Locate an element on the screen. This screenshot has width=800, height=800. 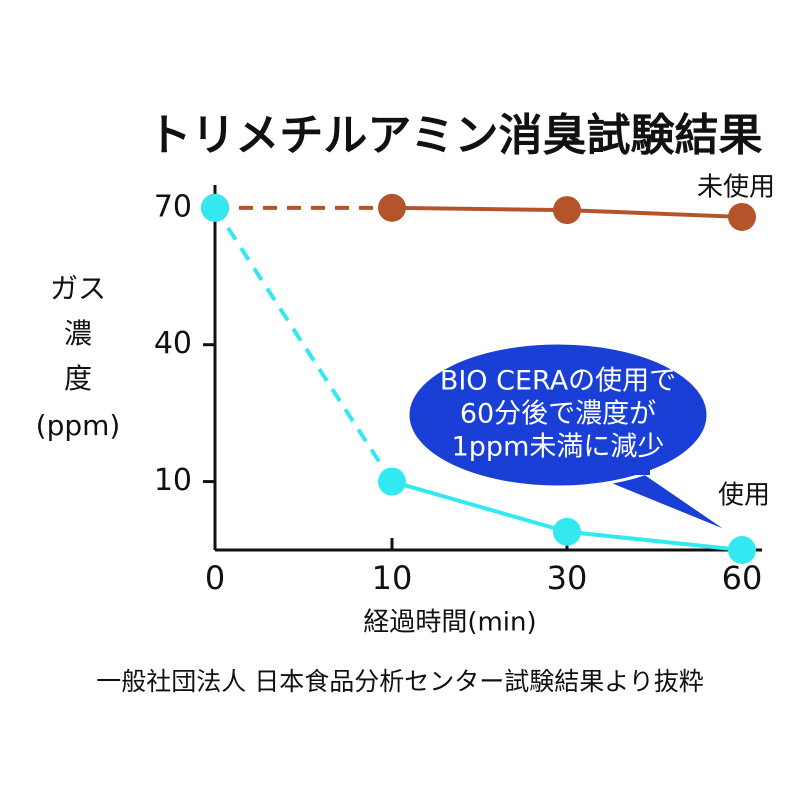
y-axis-label: ガス is located at coordinates (78, 288).